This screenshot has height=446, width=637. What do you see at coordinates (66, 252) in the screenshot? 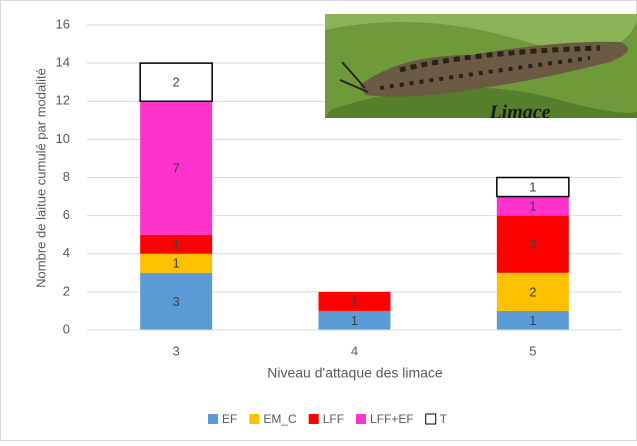
I see `y-tick-label: 4` at bounding box center [66, 252].